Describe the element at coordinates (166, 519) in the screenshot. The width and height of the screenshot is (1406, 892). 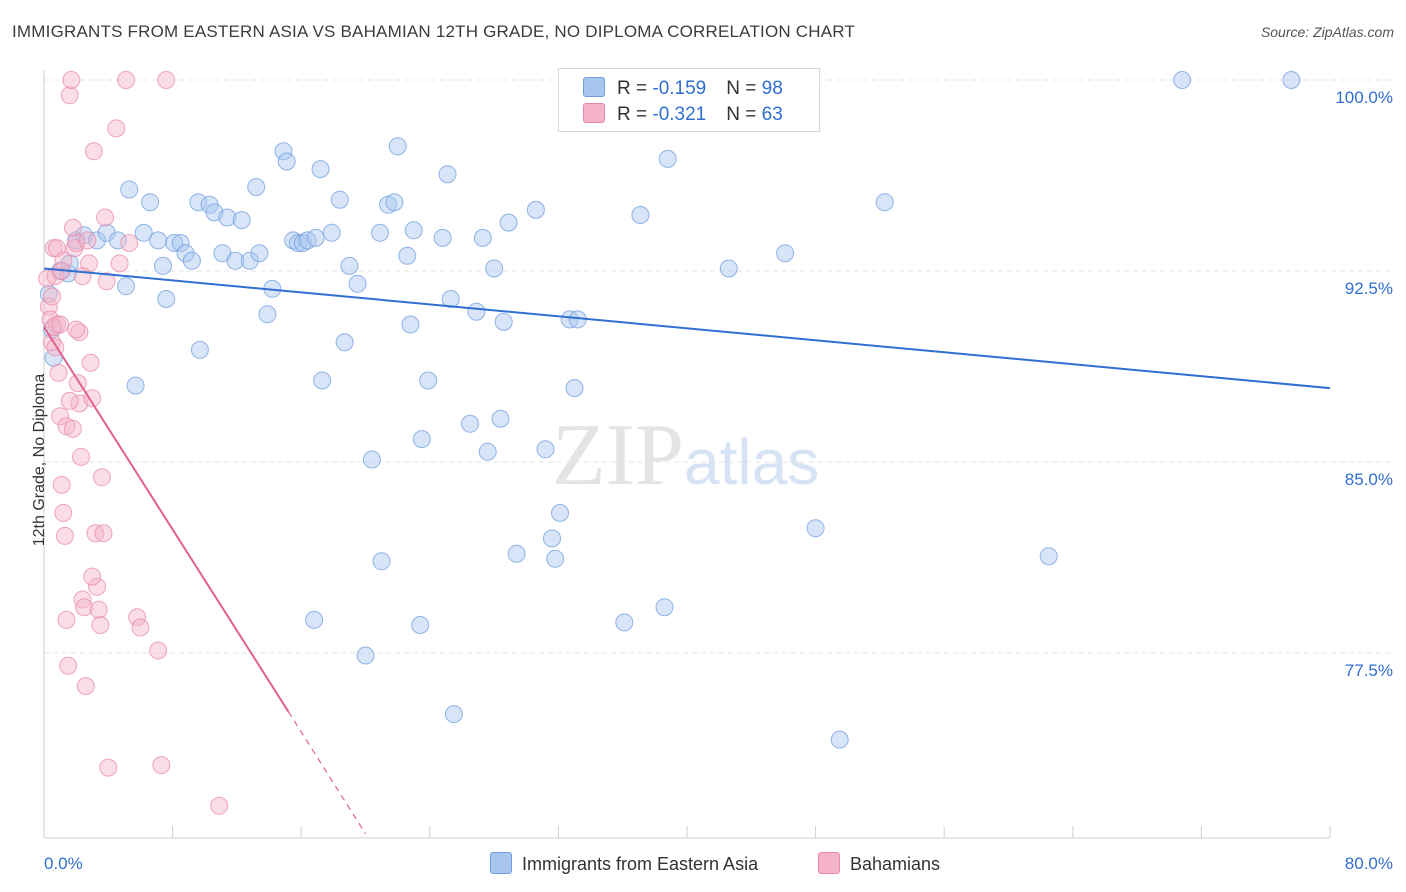
I see `trend-line-bahamians` at that location.